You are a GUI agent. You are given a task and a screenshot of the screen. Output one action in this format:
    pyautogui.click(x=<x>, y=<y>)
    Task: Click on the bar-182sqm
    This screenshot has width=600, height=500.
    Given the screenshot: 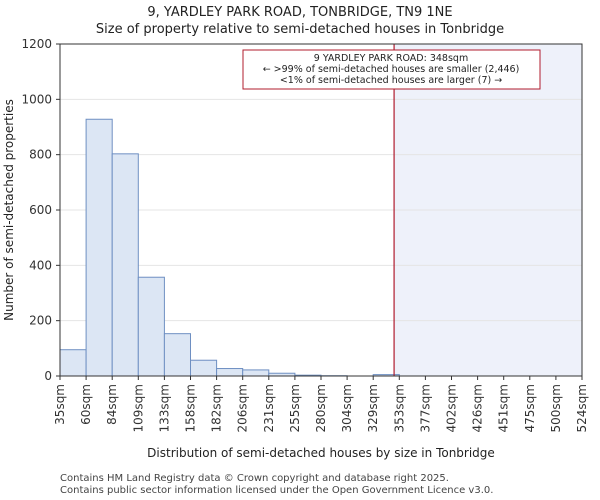 What is the action you would take?
    pyautogui.click(x=230, y=372)
    